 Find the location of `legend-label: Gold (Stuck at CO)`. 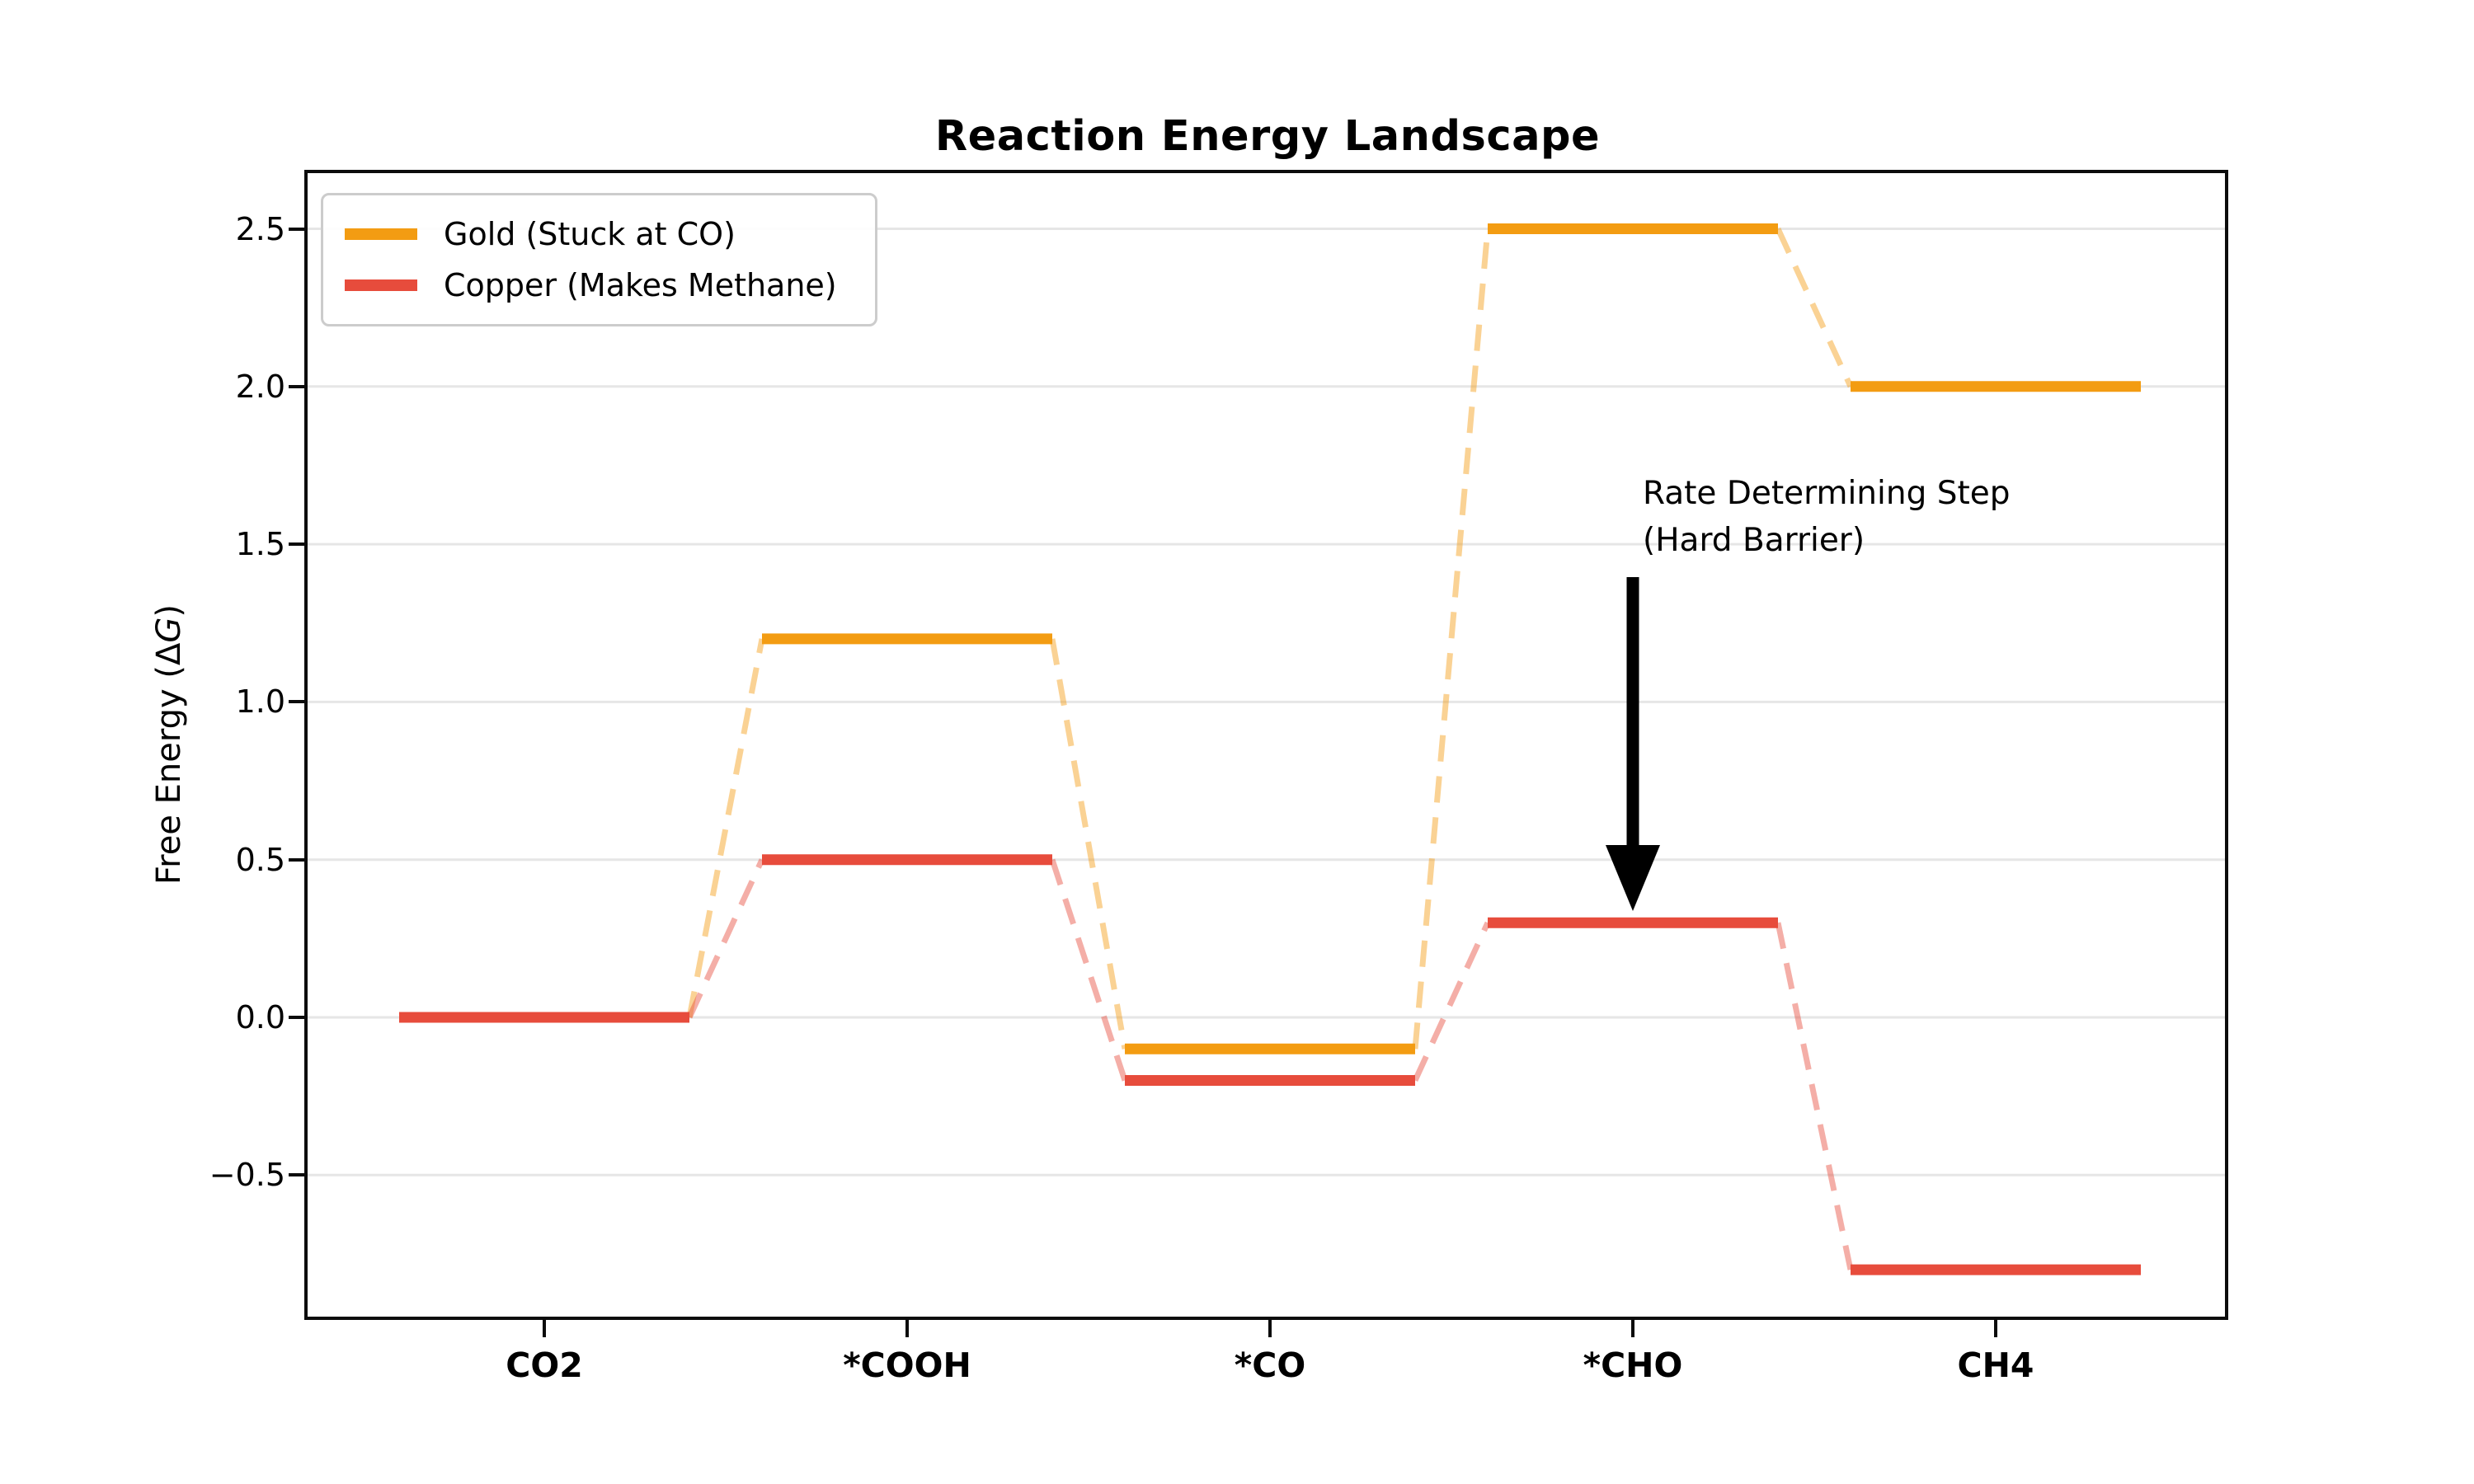

legend-label: Gold (Stuck at CO) is located at coordinates (590, 234).